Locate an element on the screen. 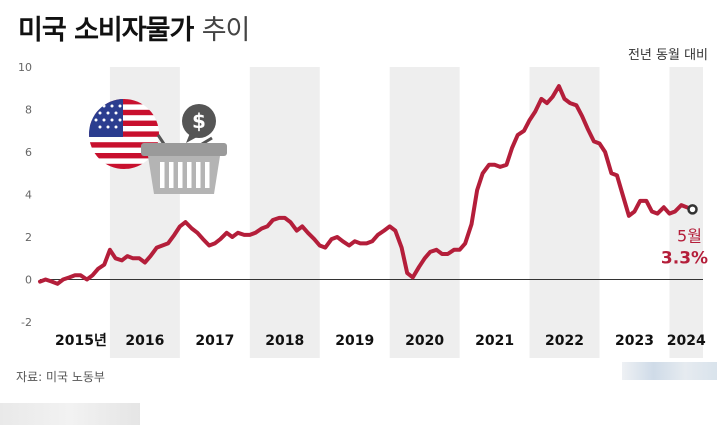  latest-point-marker is located at coordinates (692, 209).